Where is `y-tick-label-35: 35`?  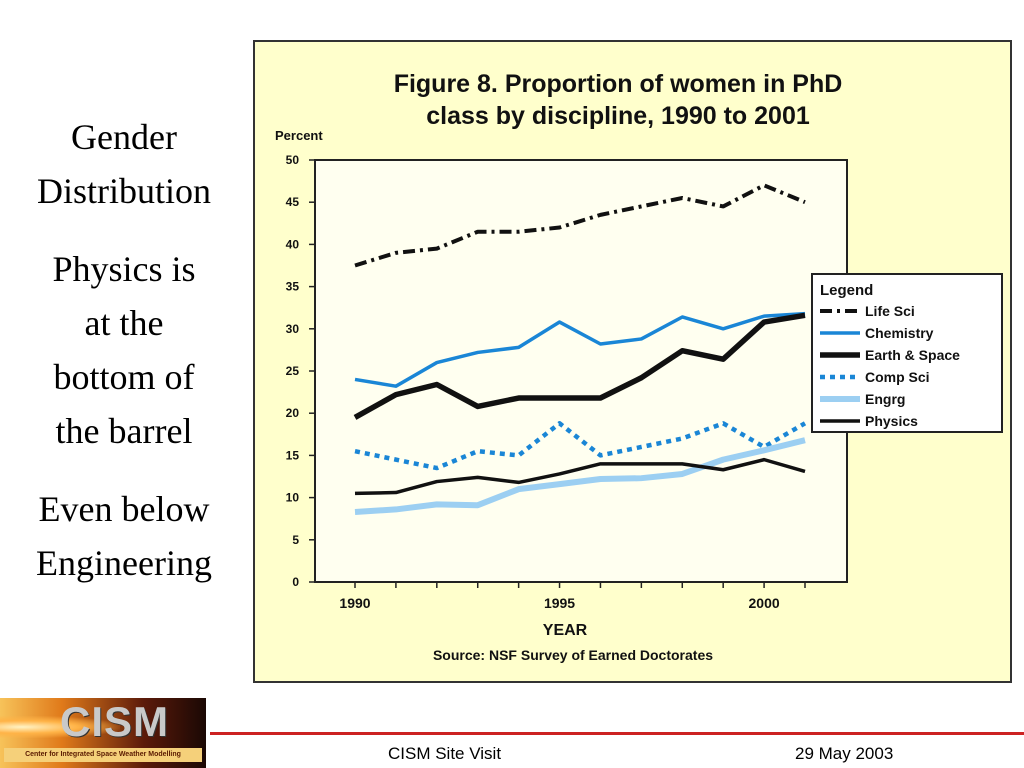 y-tick-label-35: 35 is located at coordinates (293, 287).